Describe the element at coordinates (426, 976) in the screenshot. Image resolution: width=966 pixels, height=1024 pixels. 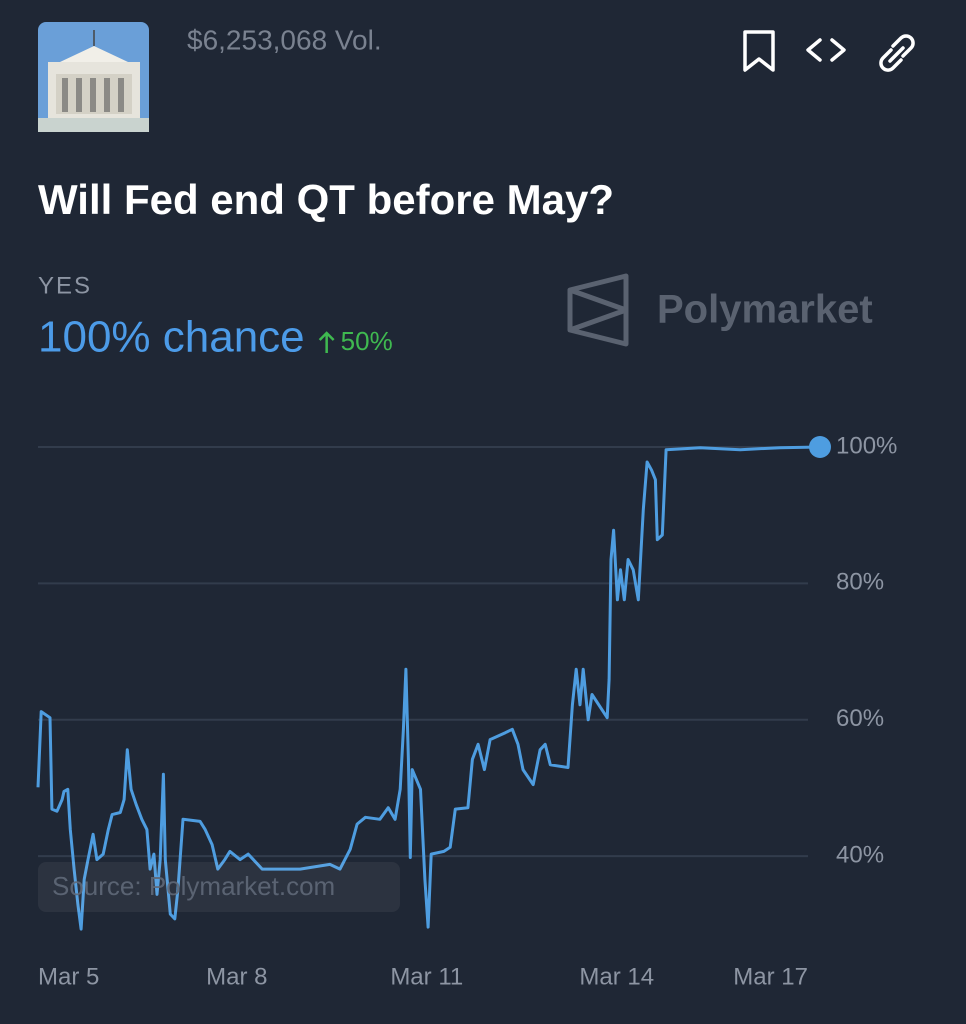
I see `x-tick-label: Mar 11` at that location.